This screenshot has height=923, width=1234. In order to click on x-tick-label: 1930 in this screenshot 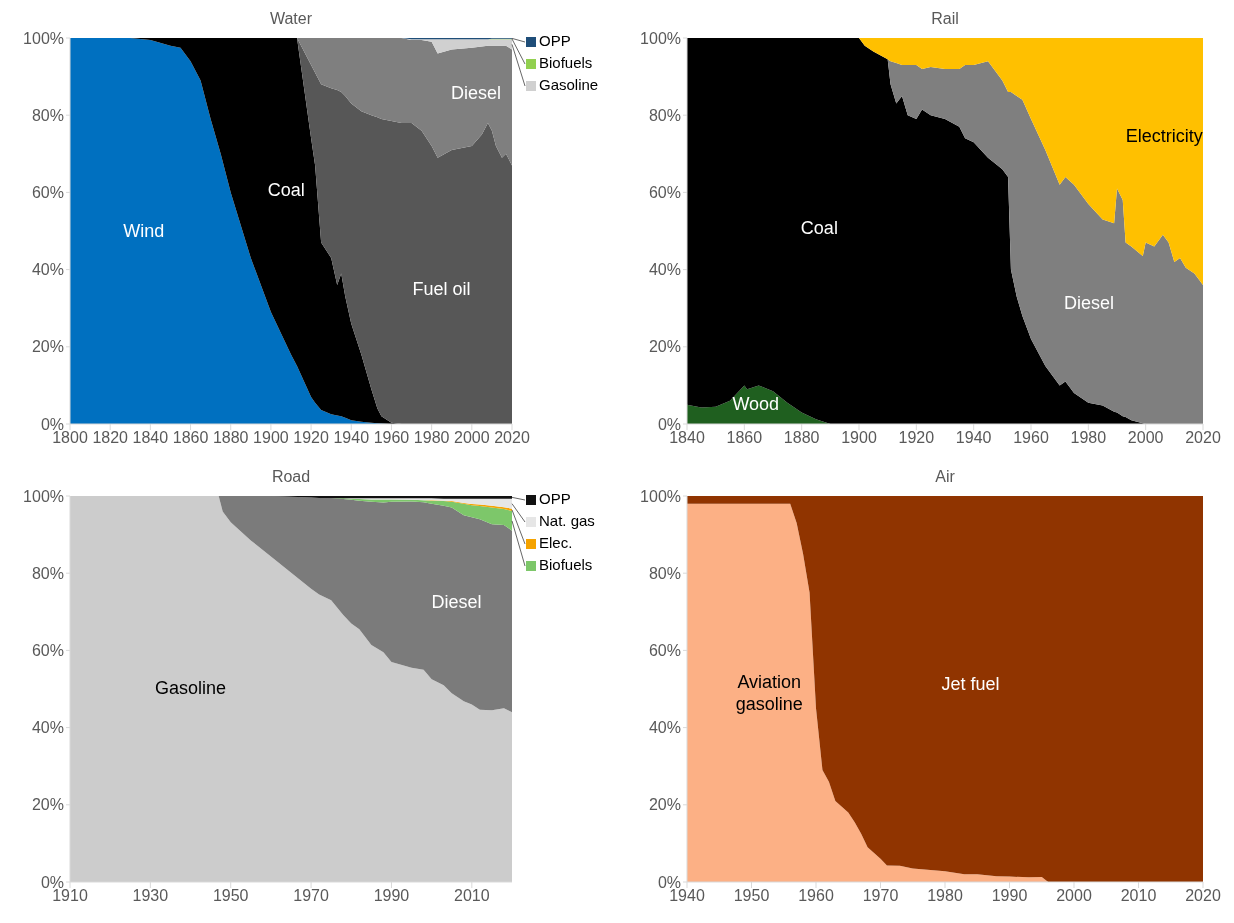, I will do `click(150, 896)`.